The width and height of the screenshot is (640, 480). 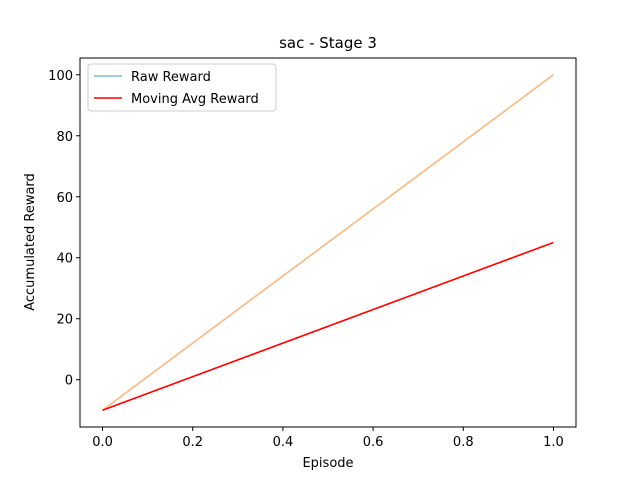 I want to click on chart-title: sac - Stage 3, so click(x=328, y=43).